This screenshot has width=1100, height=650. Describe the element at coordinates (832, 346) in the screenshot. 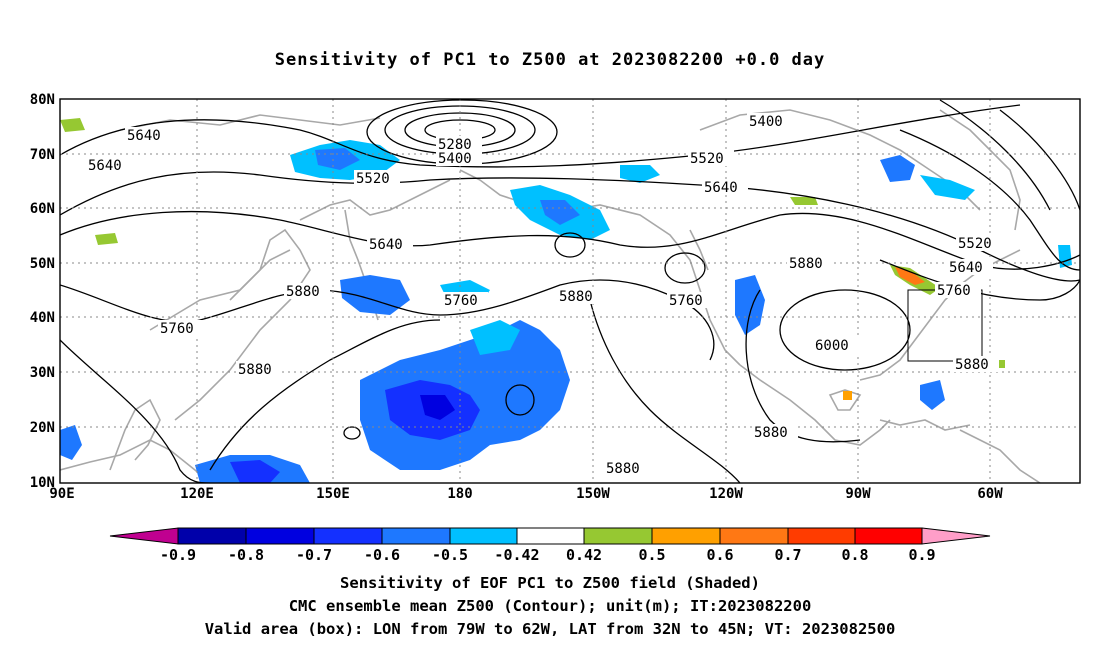

I see `svg-text: 6000` at that location.